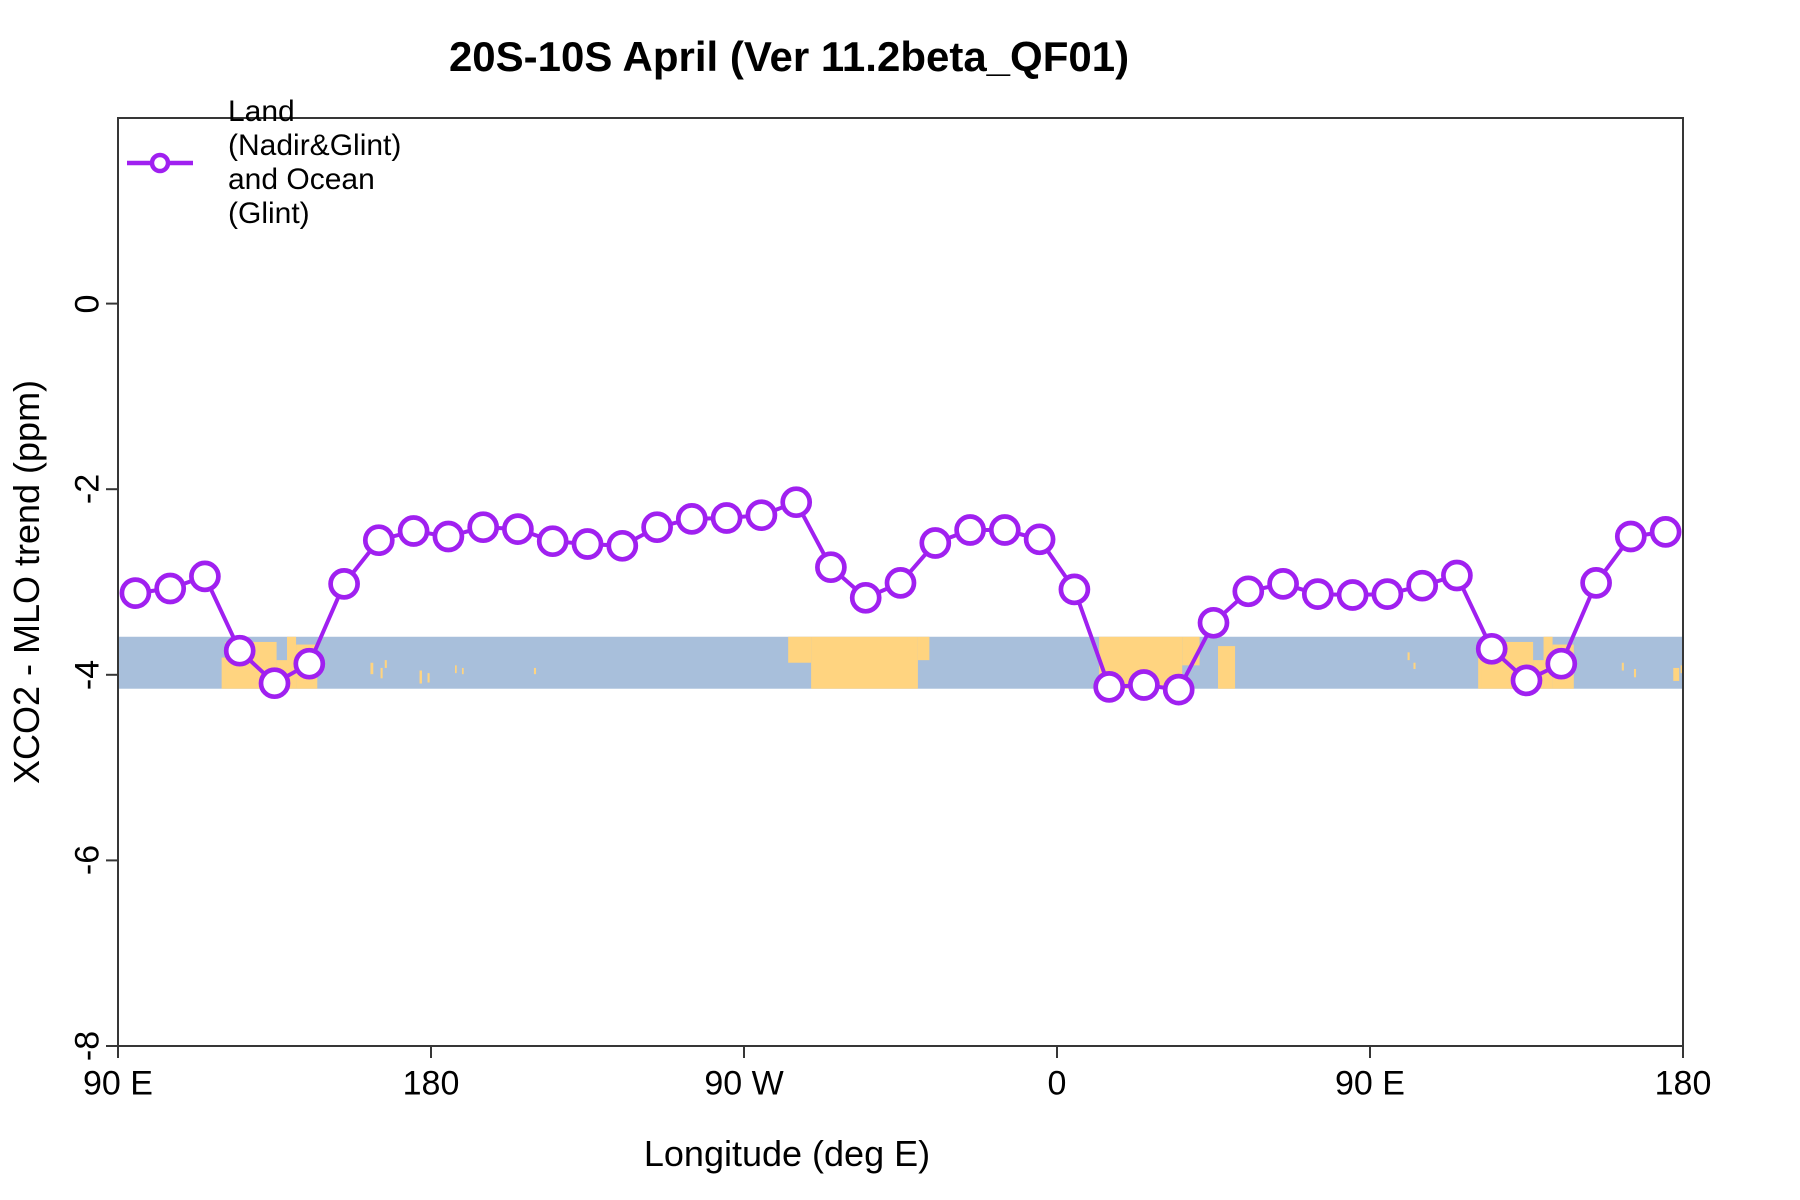 The width and height of the screenshot is (1800, 1200). Describe the element at coordinates (744, 1083) in the screenshot. I see `x-tick-label: 90 W` at that location.